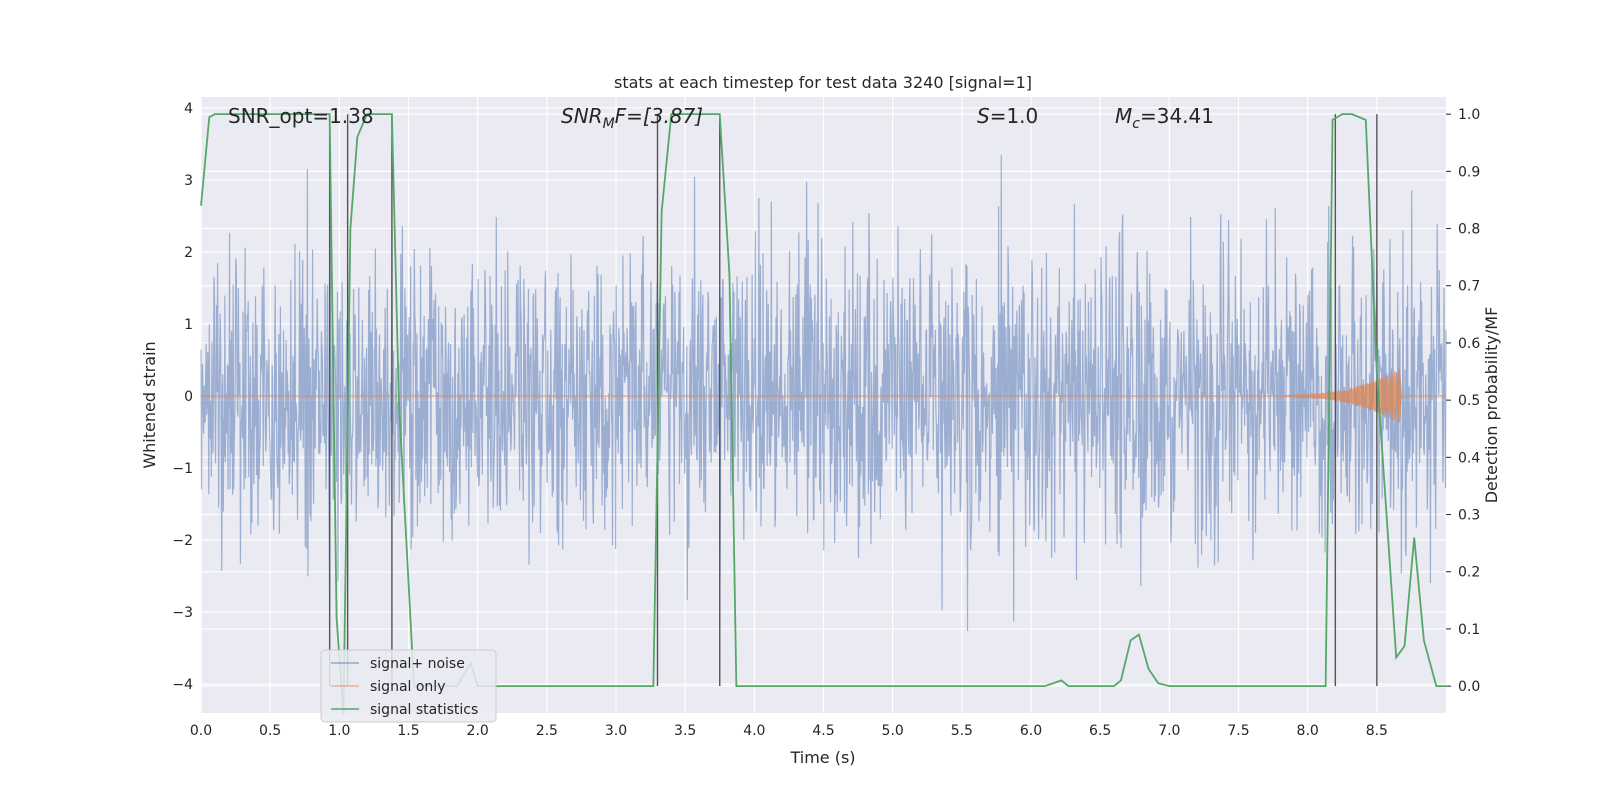 The width and height of the screenshot is (1600, 800). What do you see at coordinates (188, 325) in the screenshot?
I see `y-tick-label-left: 1` at bounding box center [188, 325].